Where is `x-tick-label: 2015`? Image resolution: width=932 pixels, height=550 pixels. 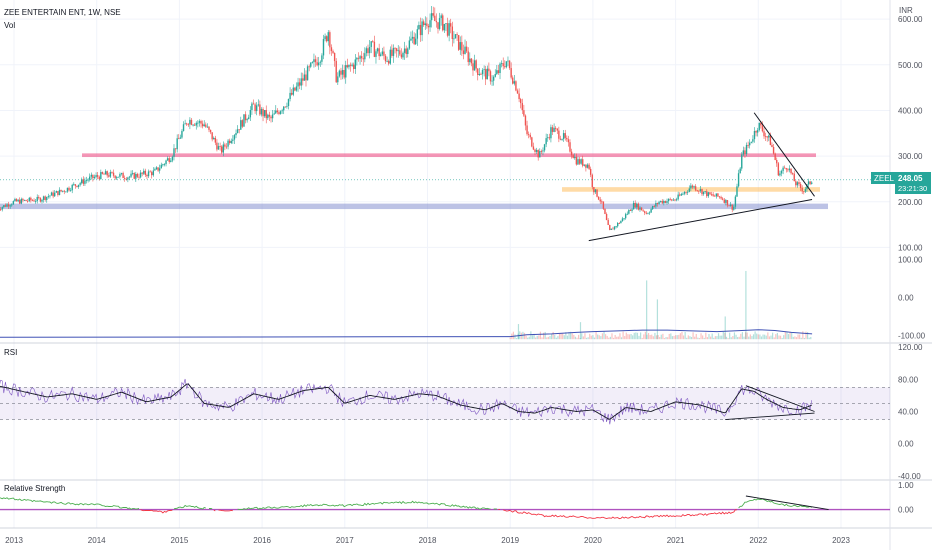
x-tick-label: 2015 is located at coordinates (180, 540).